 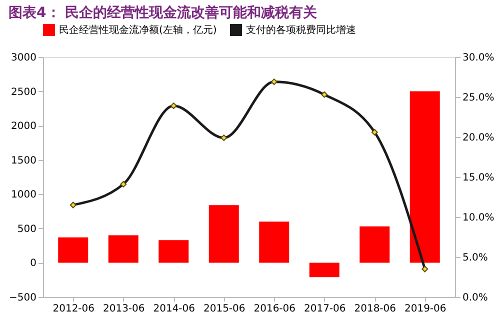 What do you see at coordinates (23, 195) in the screenshot?
I see `y-tick-label: 1000` at bounding box center [23, 195].